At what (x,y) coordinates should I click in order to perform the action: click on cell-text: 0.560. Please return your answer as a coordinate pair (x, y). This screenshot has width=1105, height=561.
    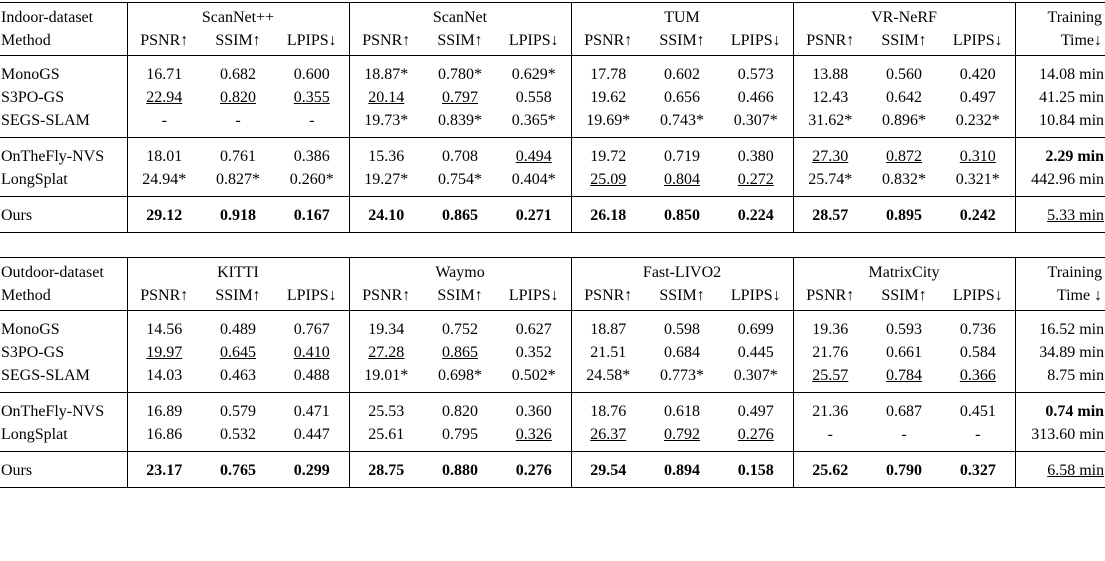
    Looking at the image, I should click on (904, 74).